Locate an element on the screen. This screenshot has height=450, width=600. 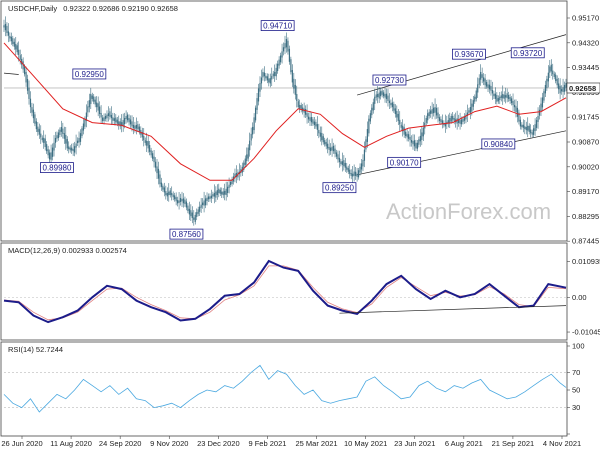
left-trend-line is located at coordinates (11, 73).